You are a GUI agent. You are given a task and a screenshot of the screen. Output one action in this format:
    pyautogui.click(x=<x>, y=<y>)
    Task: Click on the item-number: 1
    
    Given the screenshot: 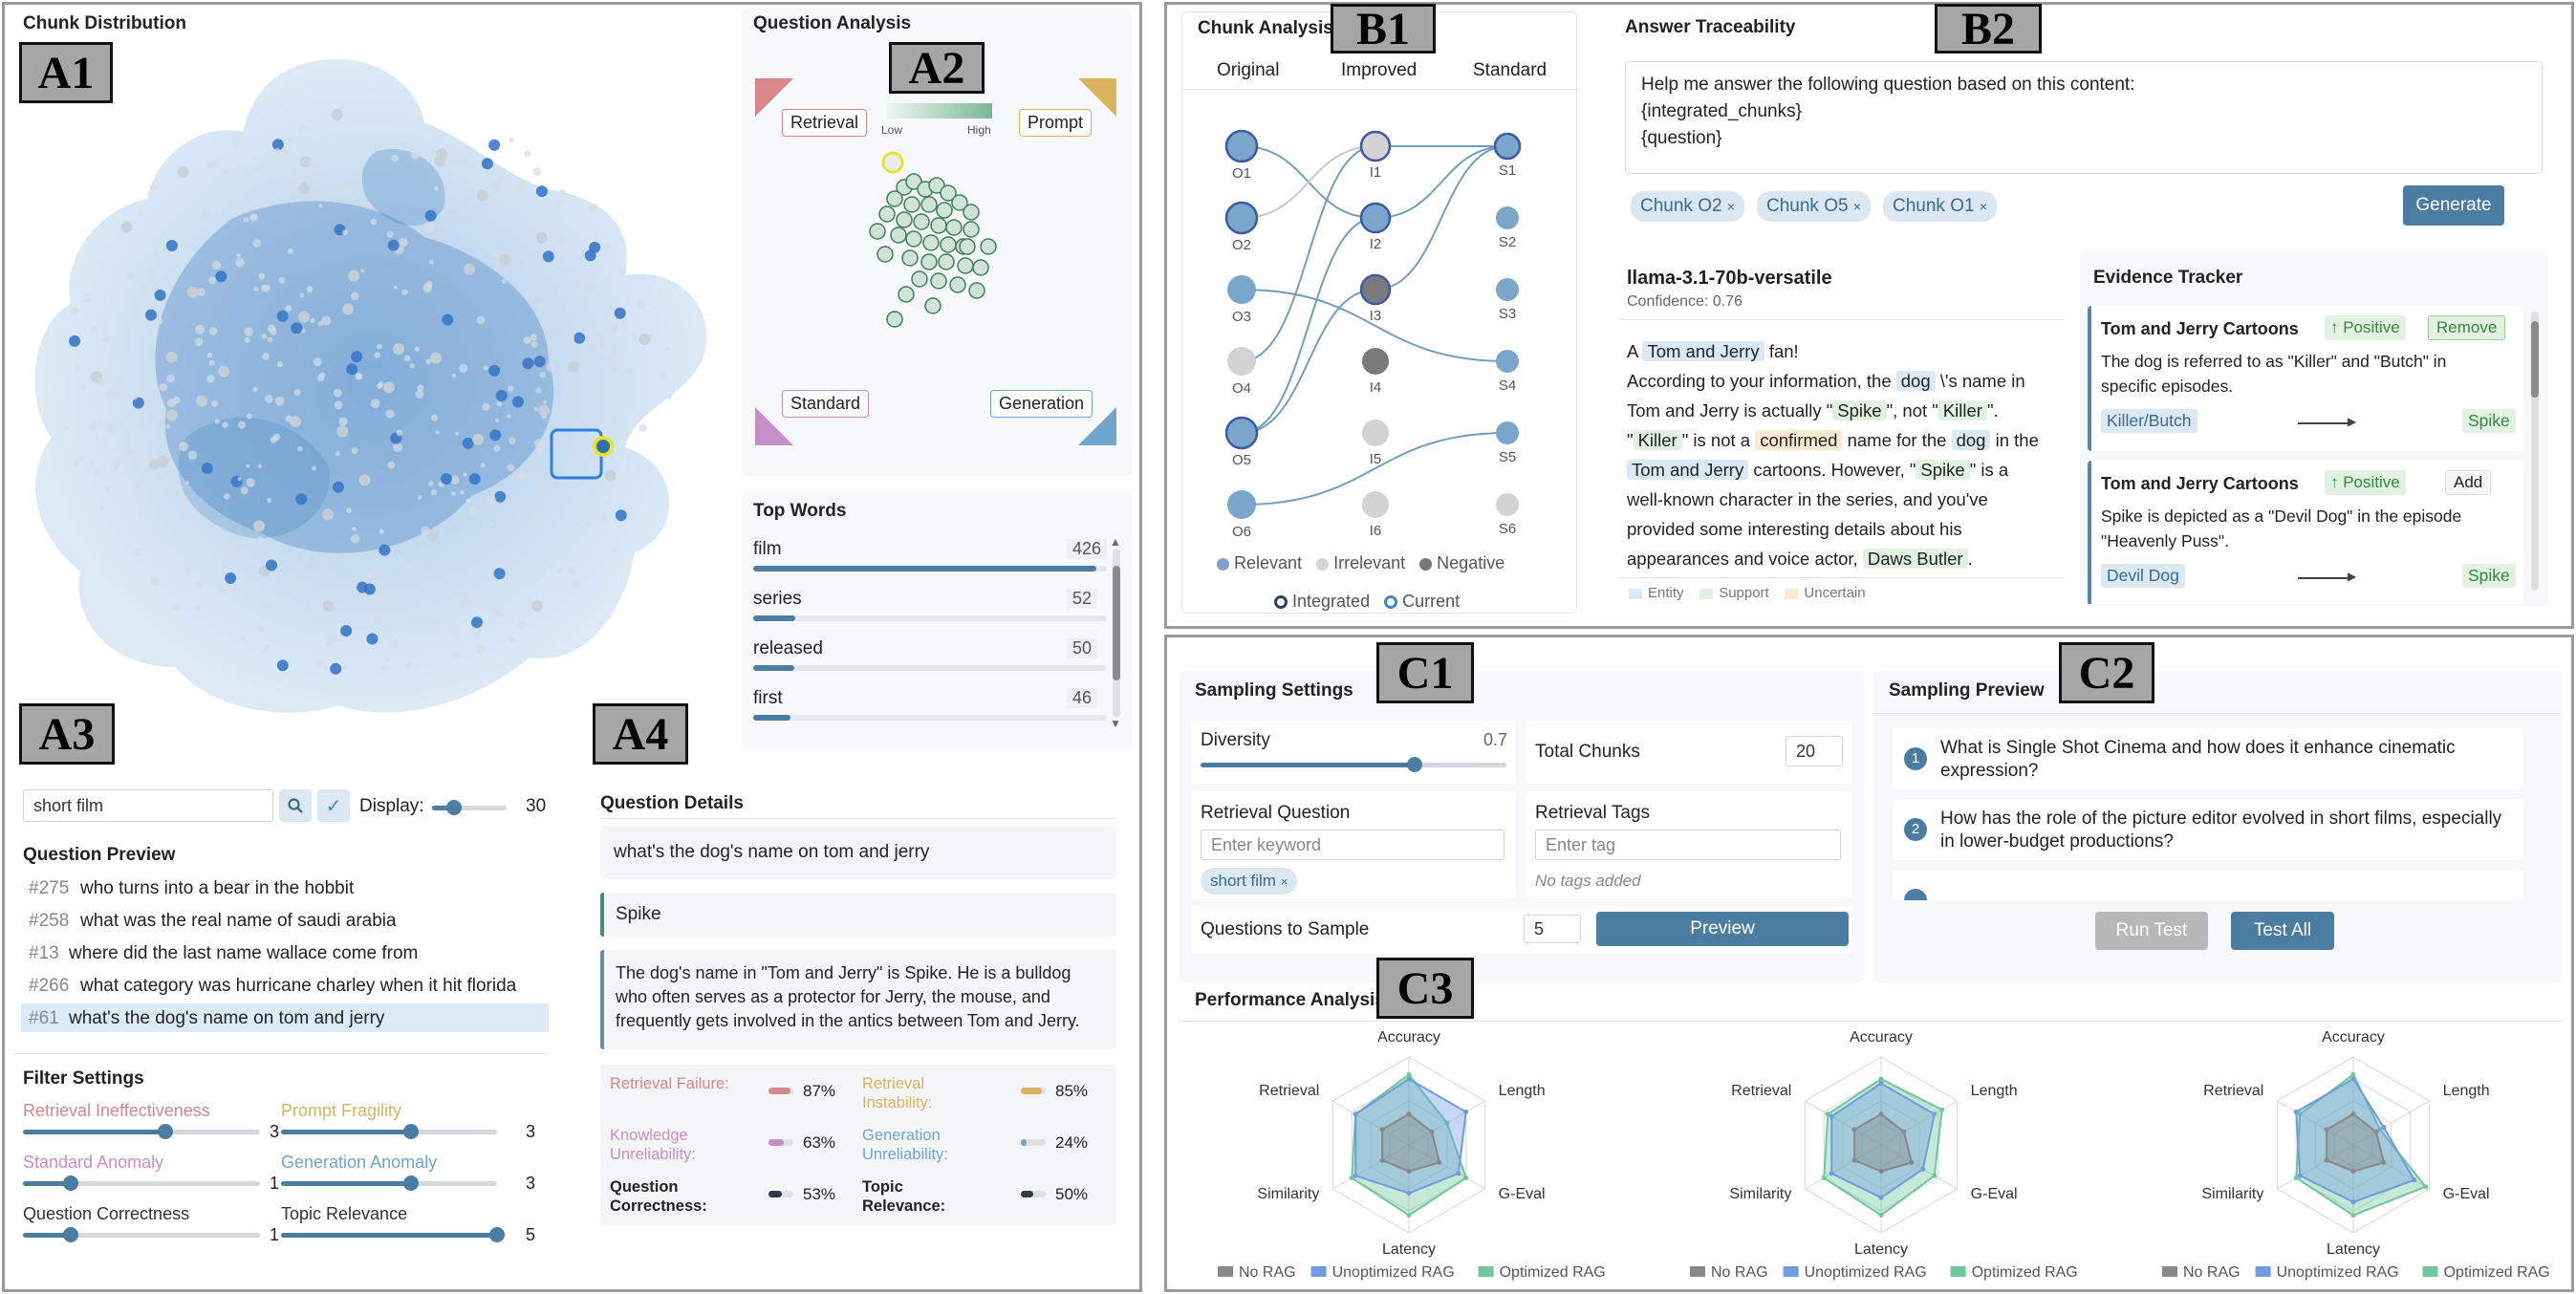 What is the action you would take?
    pyautogui.click(x=1915, y=758)
    